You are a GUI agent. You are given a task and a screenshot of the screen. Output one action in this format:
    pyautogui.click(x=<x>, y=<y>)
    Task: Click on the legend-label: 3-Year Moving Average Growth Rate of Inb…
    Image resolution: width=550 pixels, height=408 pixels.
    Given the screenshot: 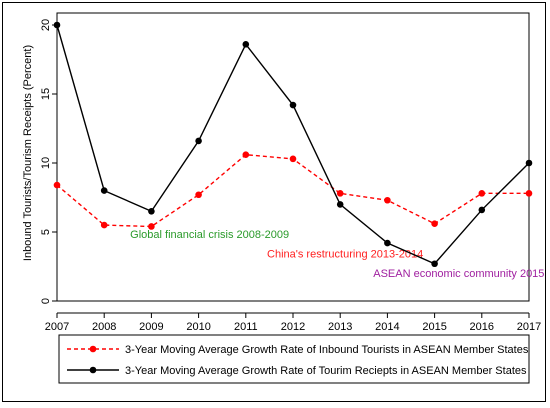 What is the action you would take?
    pyautogui.click(x=327, y=350)
    